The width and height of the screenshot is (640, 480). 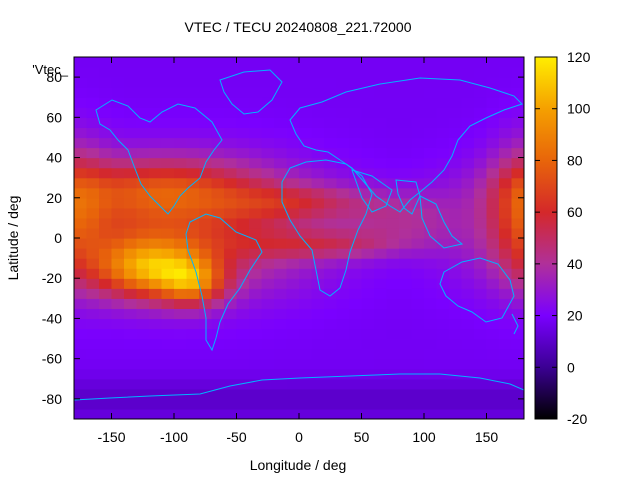 What do you see at coordinates (299, 437) in the screenshot?
I see `x-tick-label: 0` at bounding box center [299, 437].